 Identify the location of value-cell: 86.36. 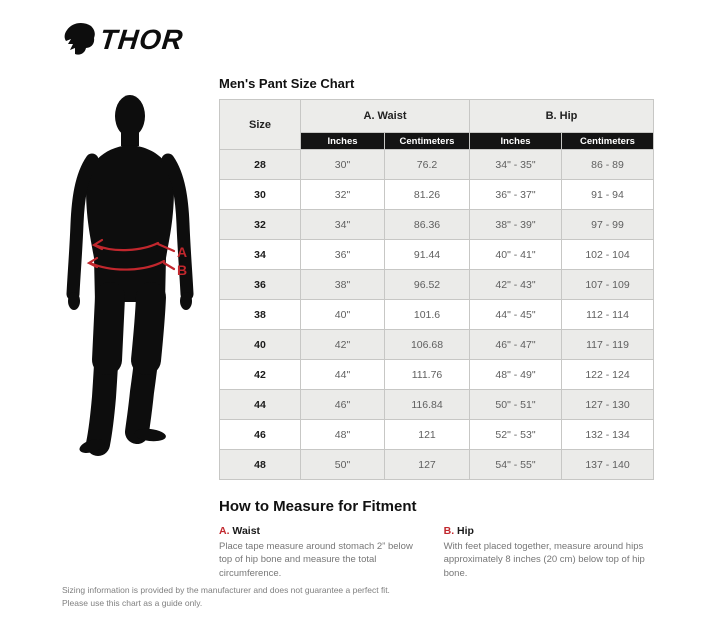
(427, 224).